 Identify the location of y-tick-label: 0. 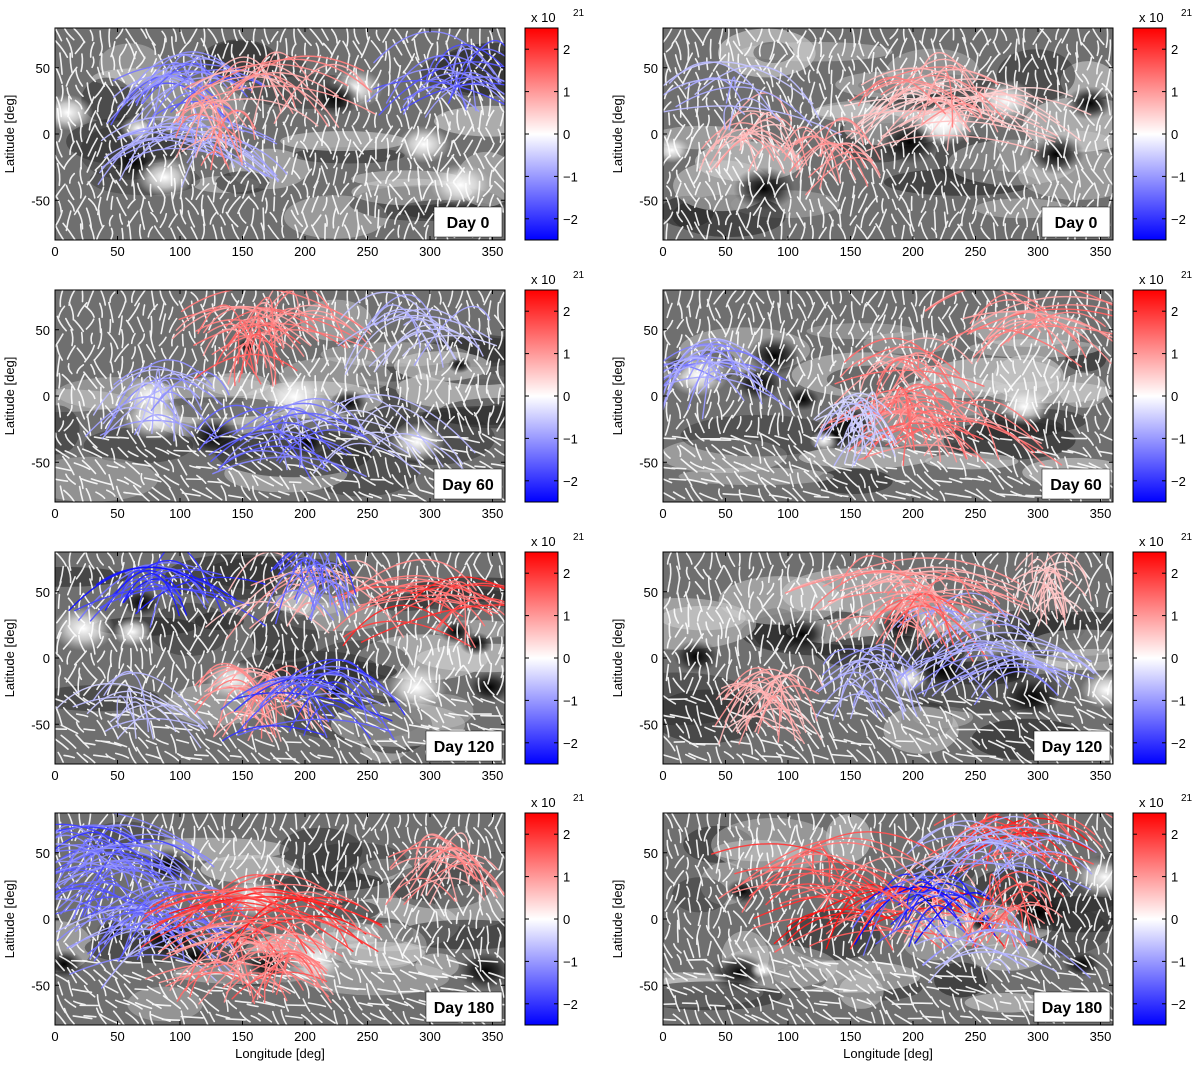
(654, 134).